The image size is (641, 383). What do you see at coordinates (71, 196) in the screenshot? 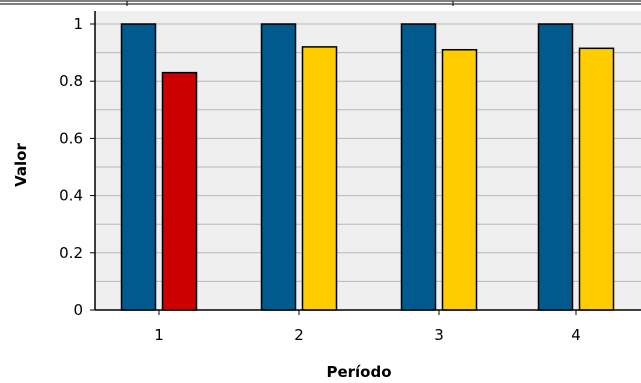
I see `y-tick-label: 0.4` at bounding box center [71, 196].